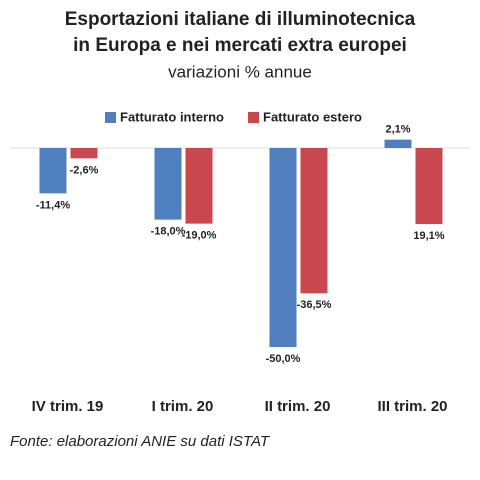 The image size is (480, 480). Describe the element at coordinates (240, 19) in the screenshot. I see `chart-title: Esportazioni italiane di illuminotecnica` at that location.